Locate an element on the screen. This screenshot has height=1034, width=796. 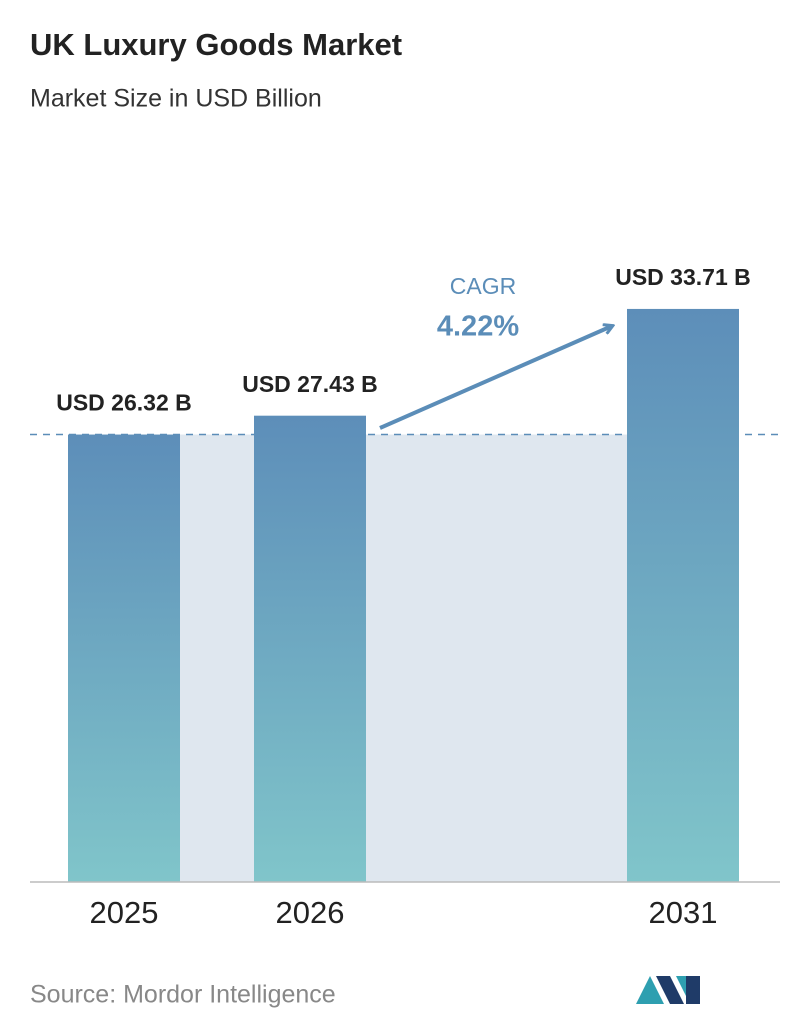
value-label: USD 27.43 B is located at coordinates (310, 384).